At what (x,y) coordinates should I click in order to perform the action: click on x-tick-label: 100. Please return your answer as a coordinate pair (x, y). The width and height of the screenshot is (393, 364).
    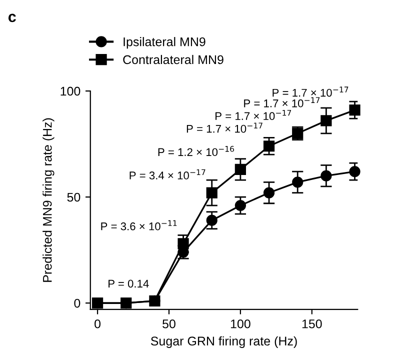
    Looking at the image, I should click on (240, 323).